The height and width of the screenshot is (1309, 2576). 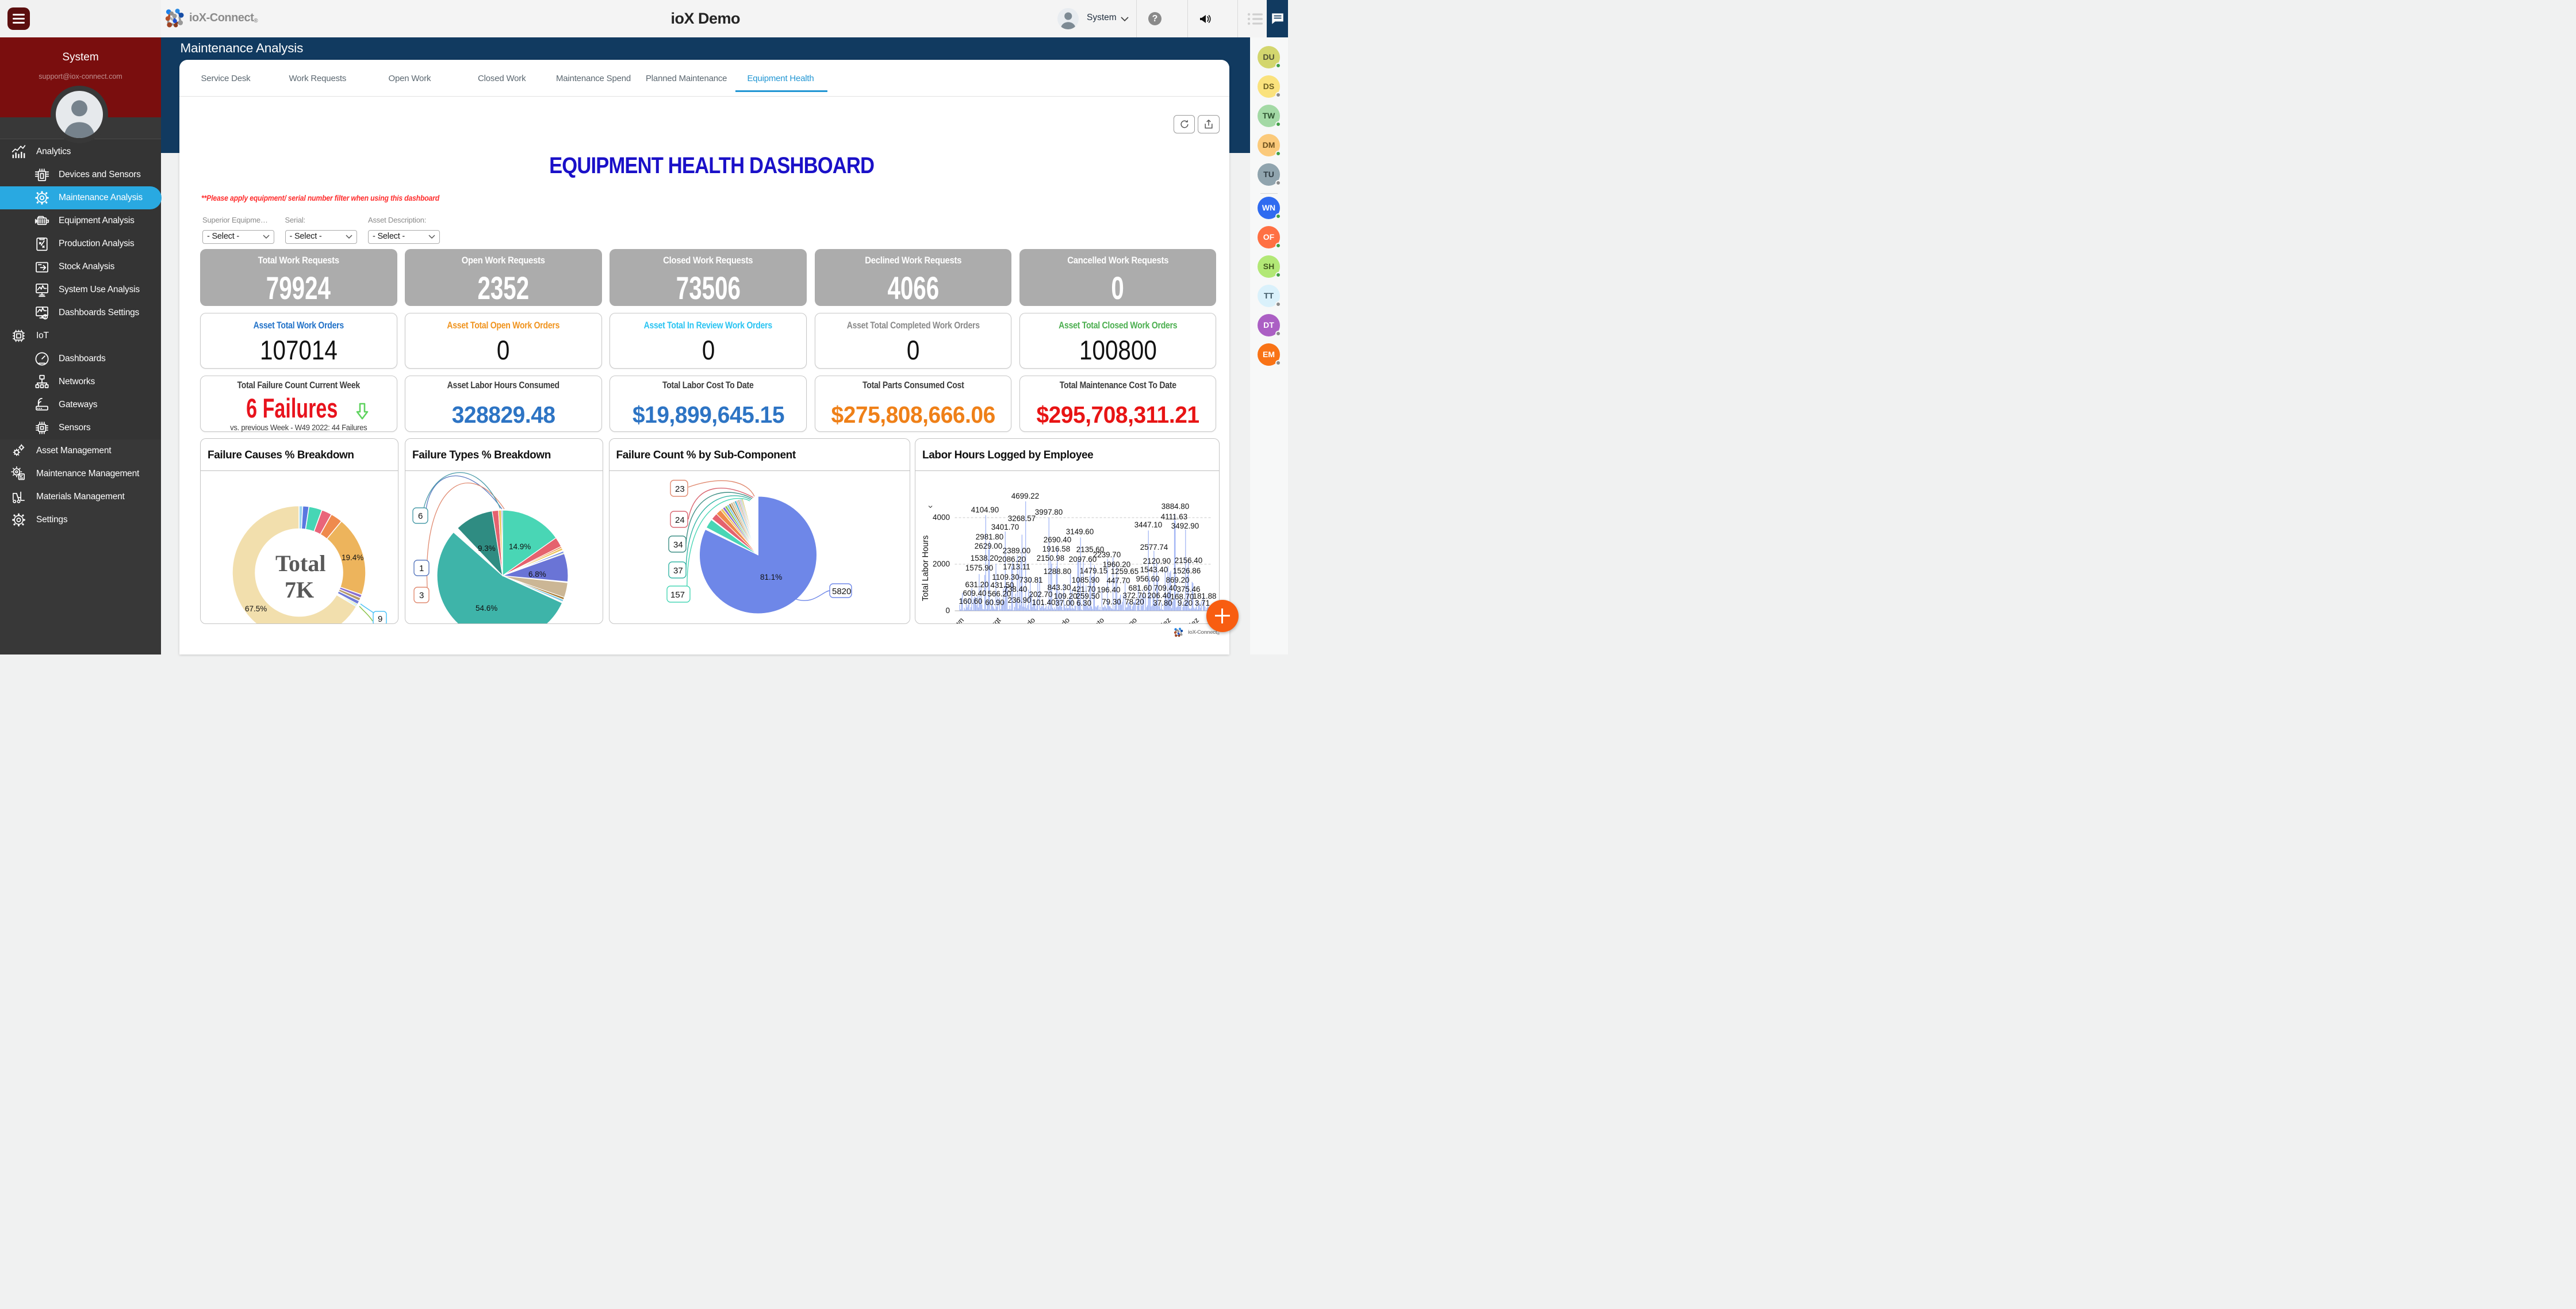 I want to click on svg-text: 1259.65, so click(x=1124, y=571).